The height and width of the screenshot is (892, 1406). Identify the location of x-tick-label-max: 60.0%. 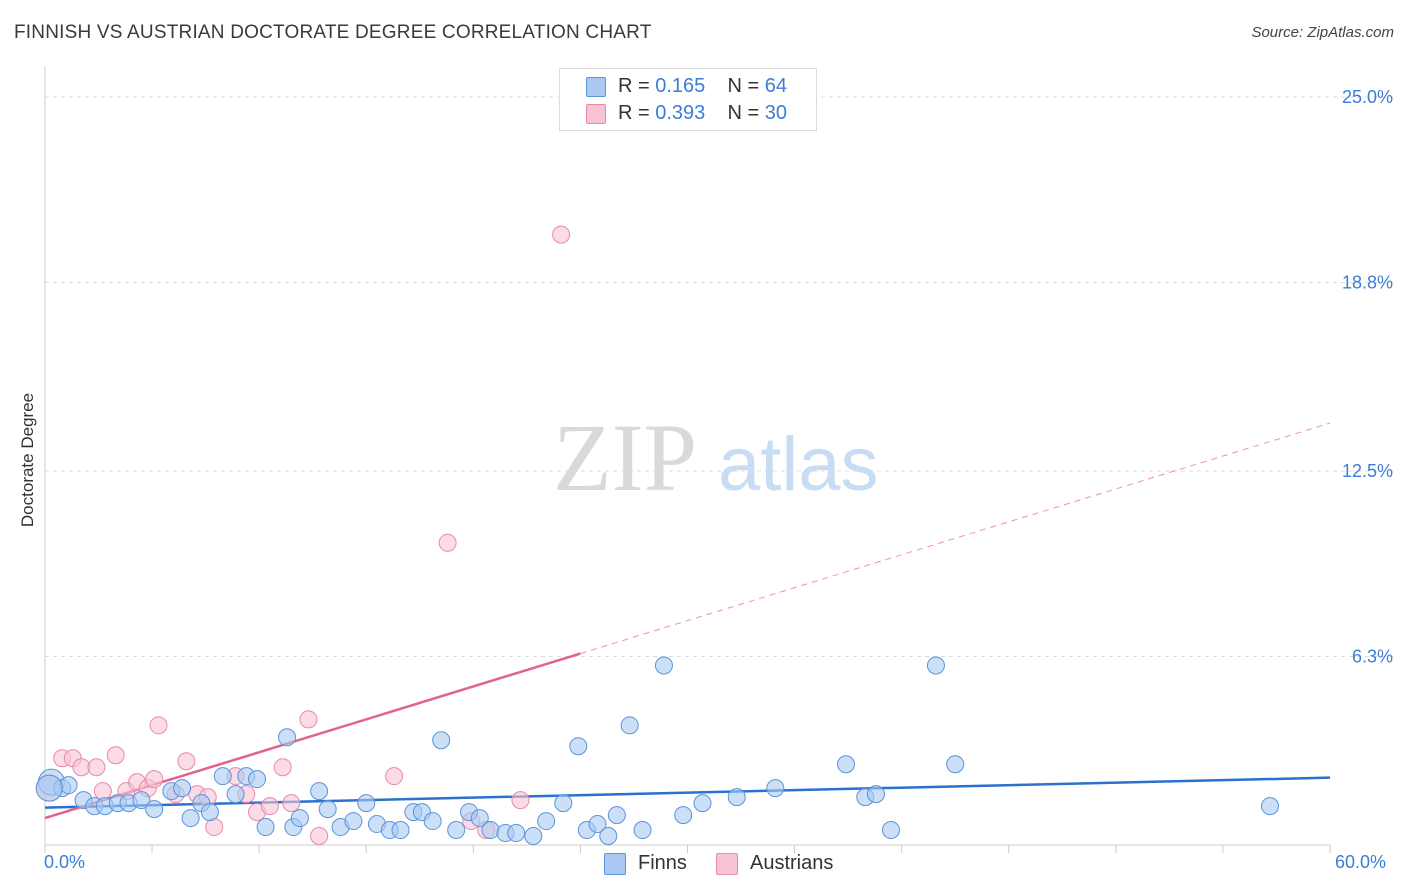
(1361, 862).